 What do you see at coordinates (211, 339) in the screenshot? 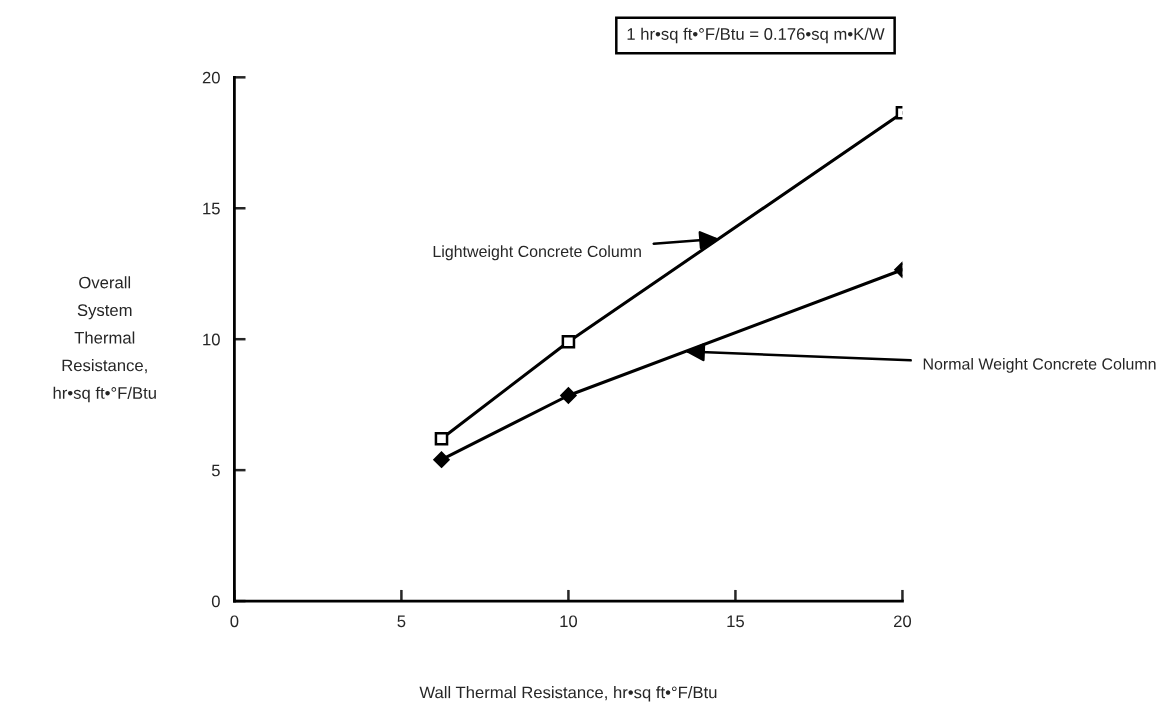
I see `y-tick-label: 10` at bounding box center [211, 339].